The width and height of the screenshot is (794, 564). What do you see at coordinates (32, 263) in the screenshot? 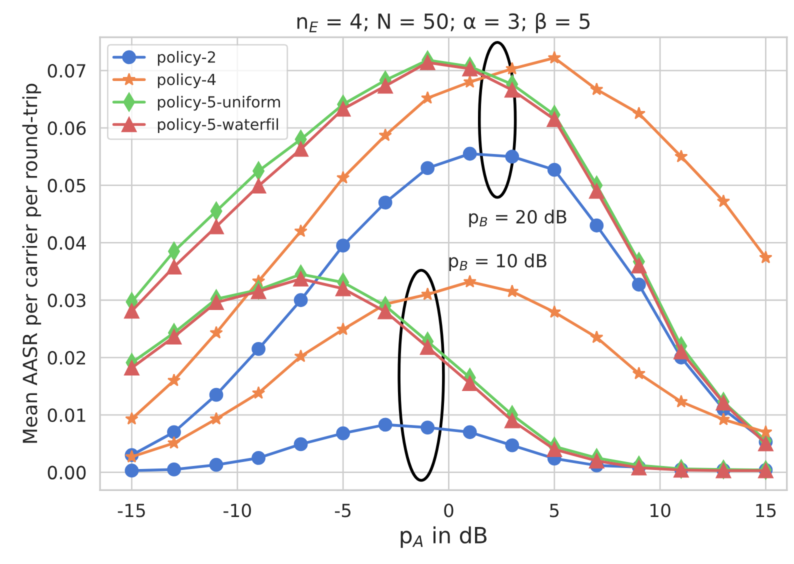
I see `y-axis-title: Mean AASR per carrier per round-trip` at bounding box center [32, 263].